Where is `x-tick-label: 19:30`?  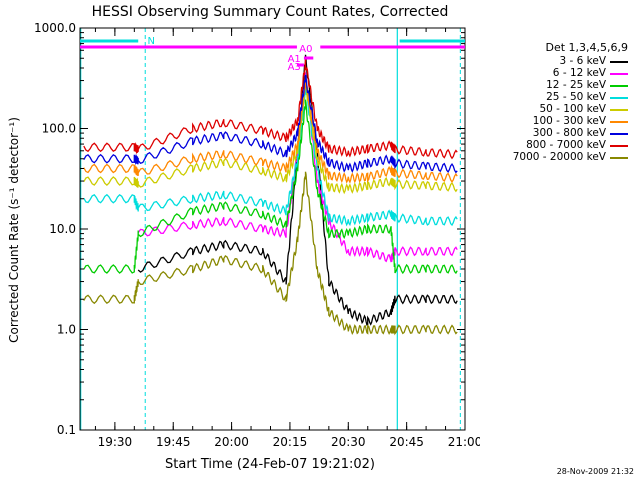
x-tick-label: 19:30 is located at coordinates (115, 442).